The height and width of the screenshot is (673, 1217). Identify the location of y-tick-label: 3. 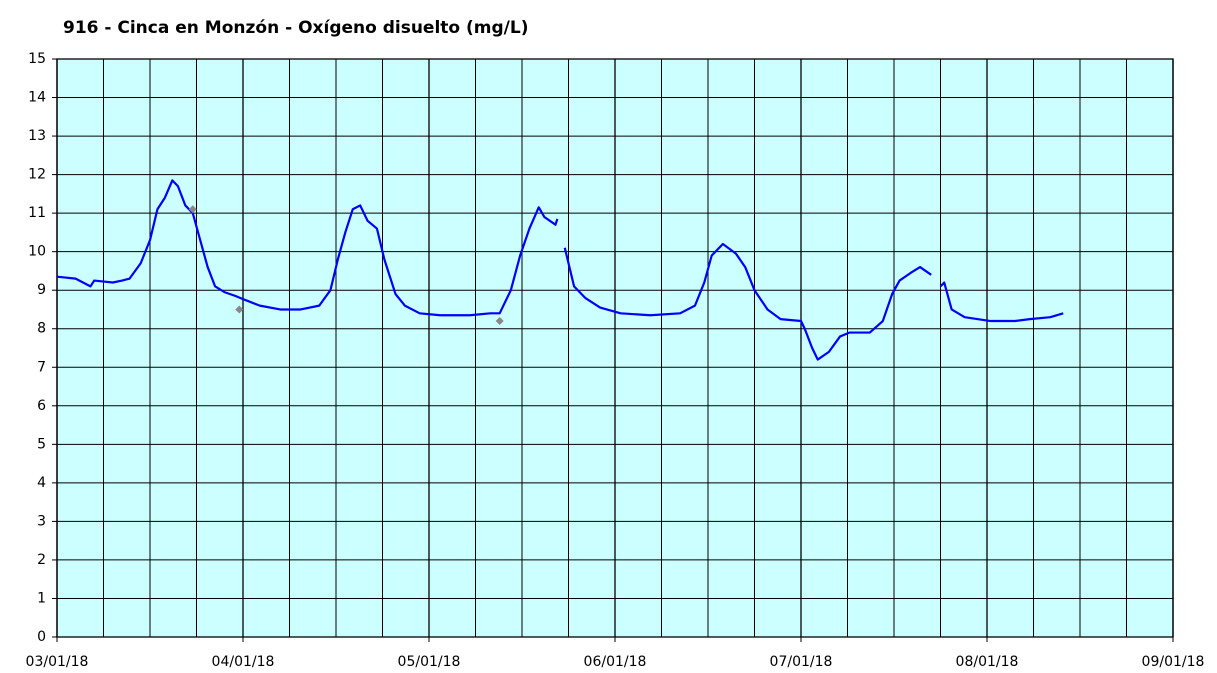
(41, 521).